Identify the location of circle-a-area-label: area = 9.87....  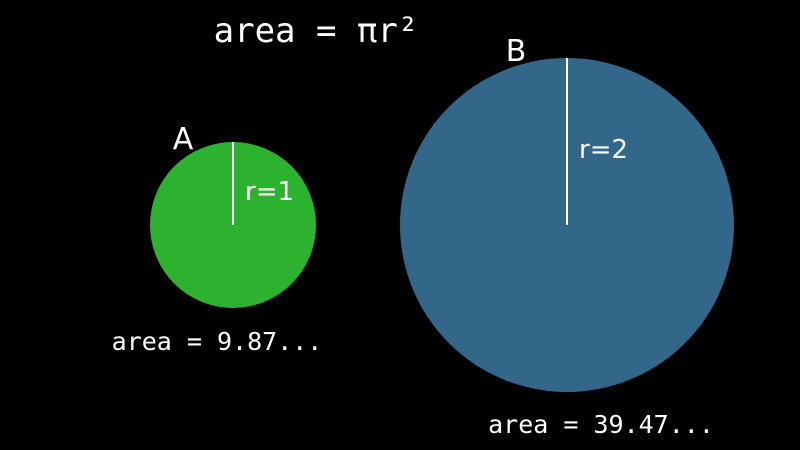
(217, 341).